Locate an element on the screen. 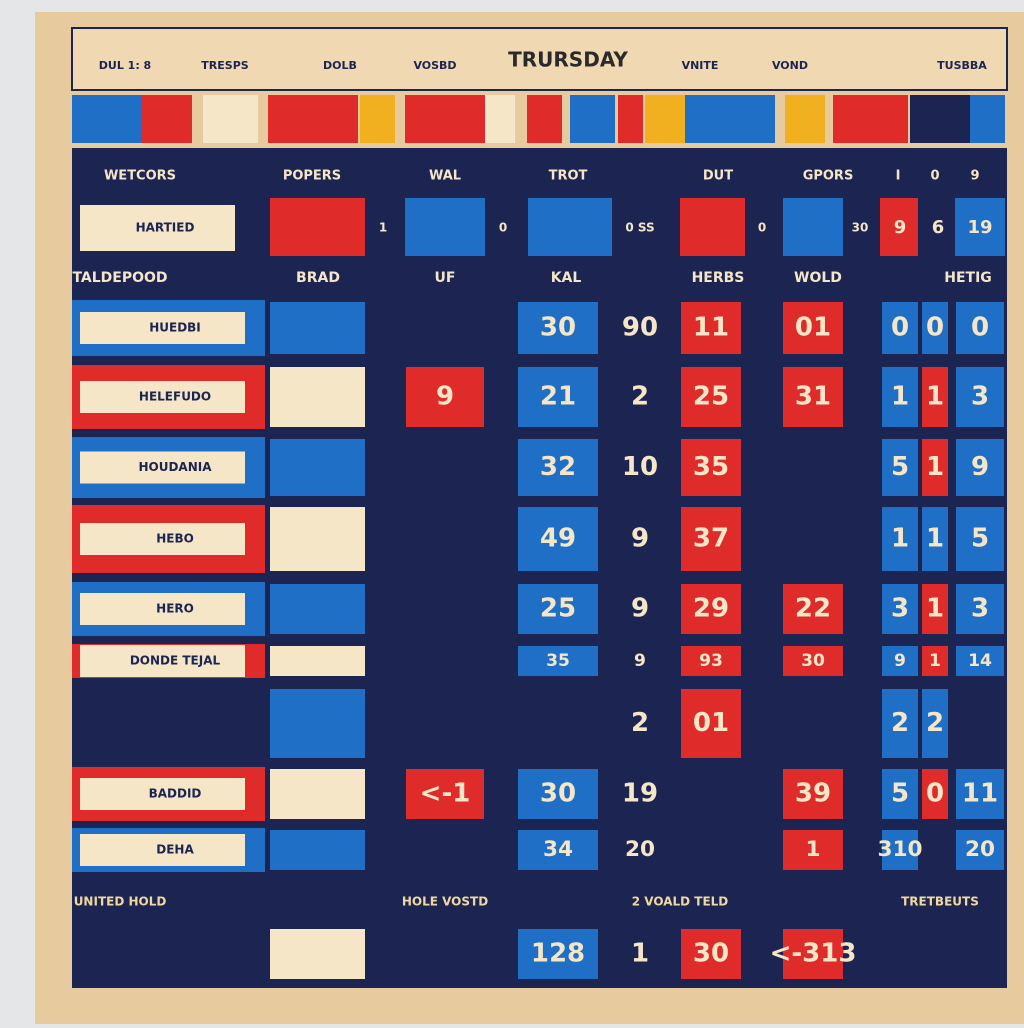 The height and width of the screenshot is (1028, 1024). score: 128 is located at coordinates (558, 954).